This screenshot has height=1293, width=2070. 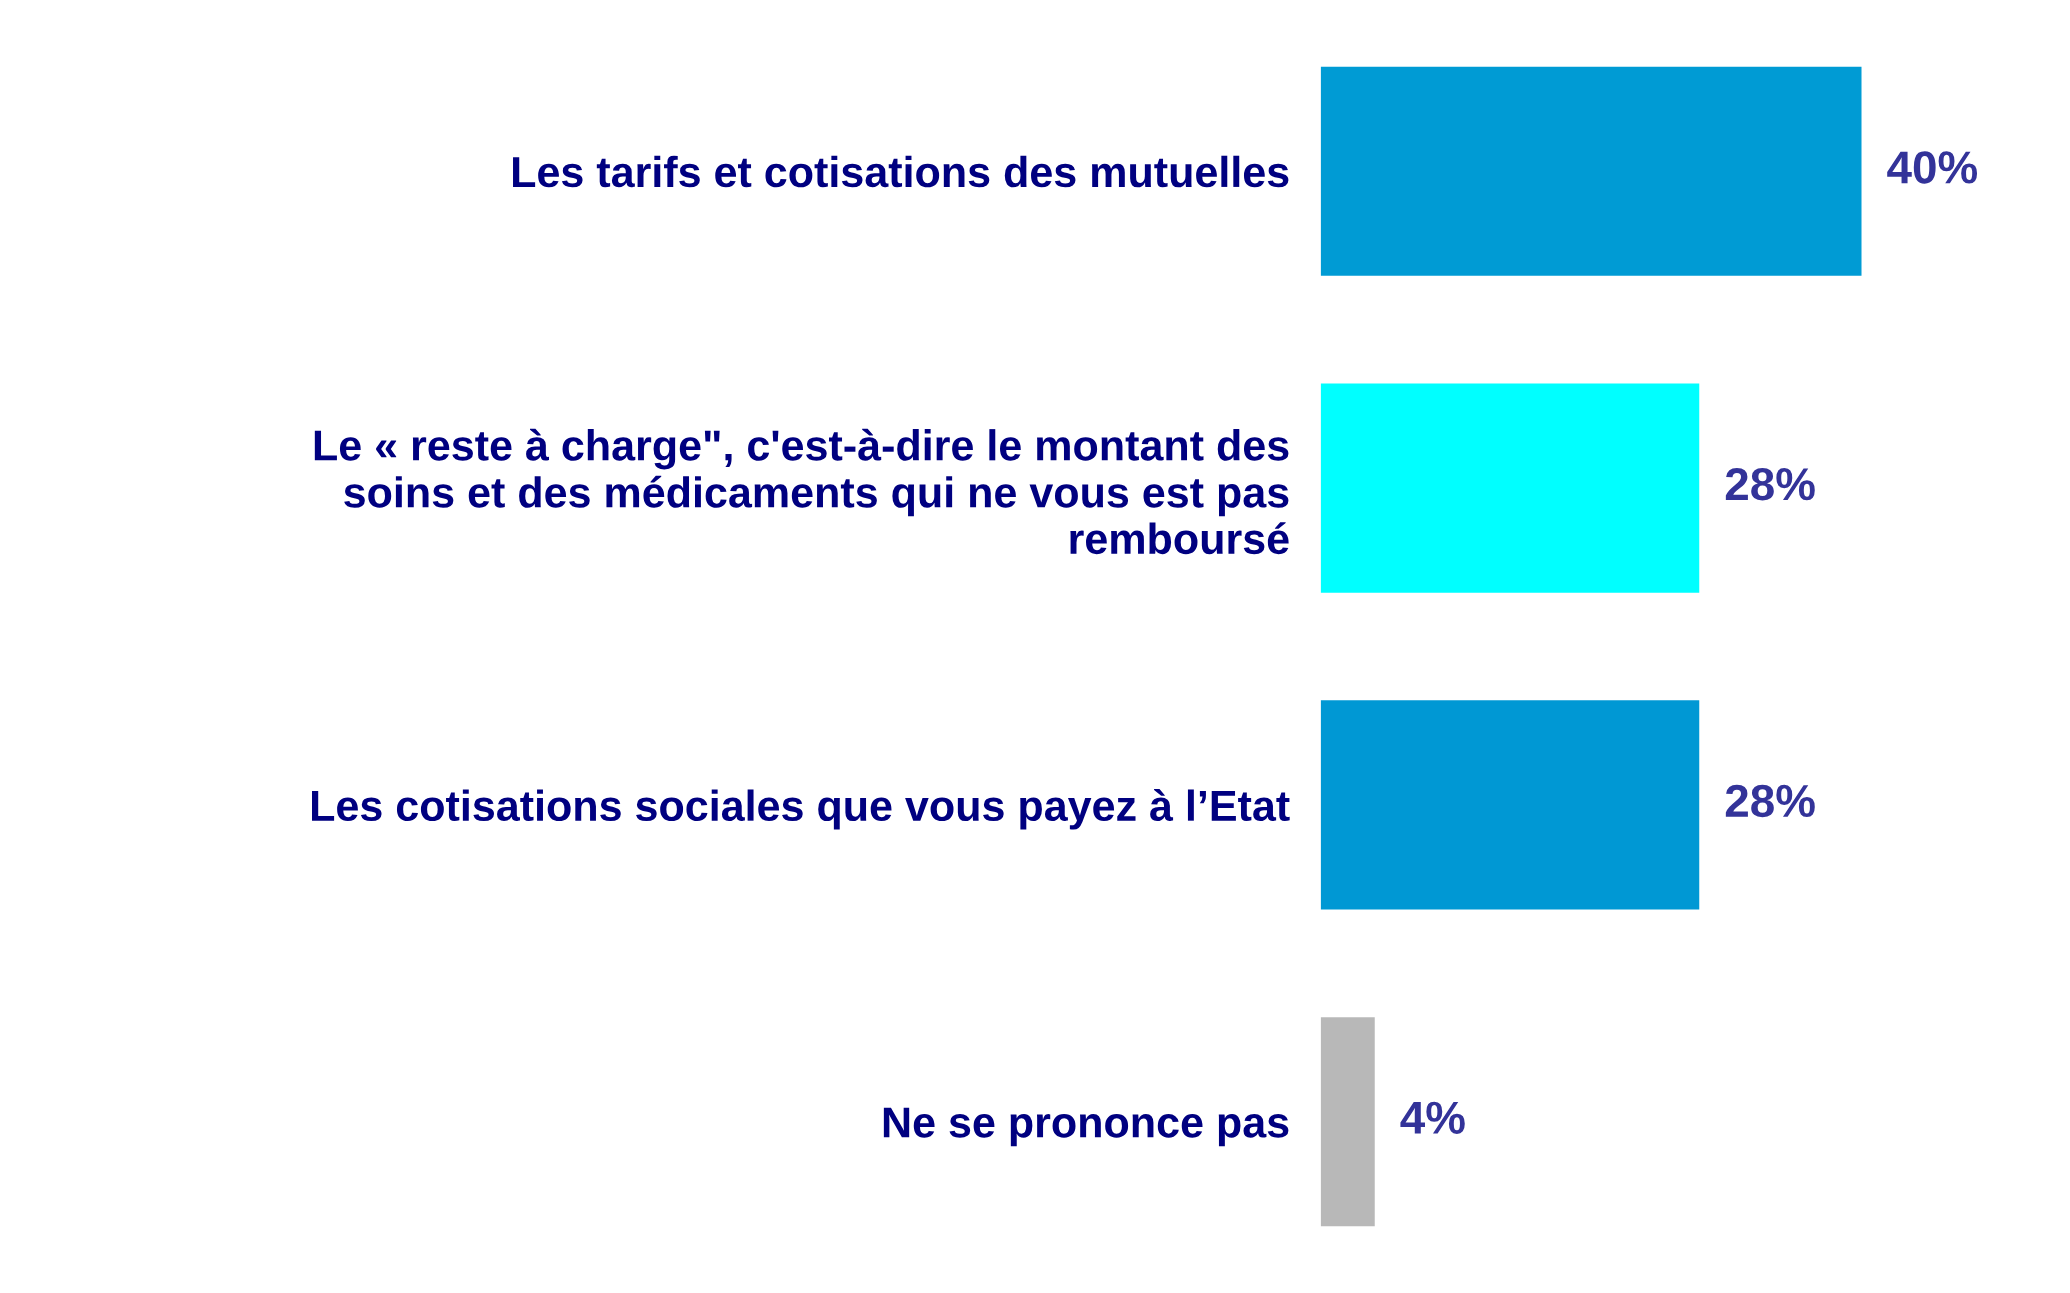 I want to click on y-tick-label: Les cotisations sociales que vous payez à l’Etat, so click(x=801, y=809).